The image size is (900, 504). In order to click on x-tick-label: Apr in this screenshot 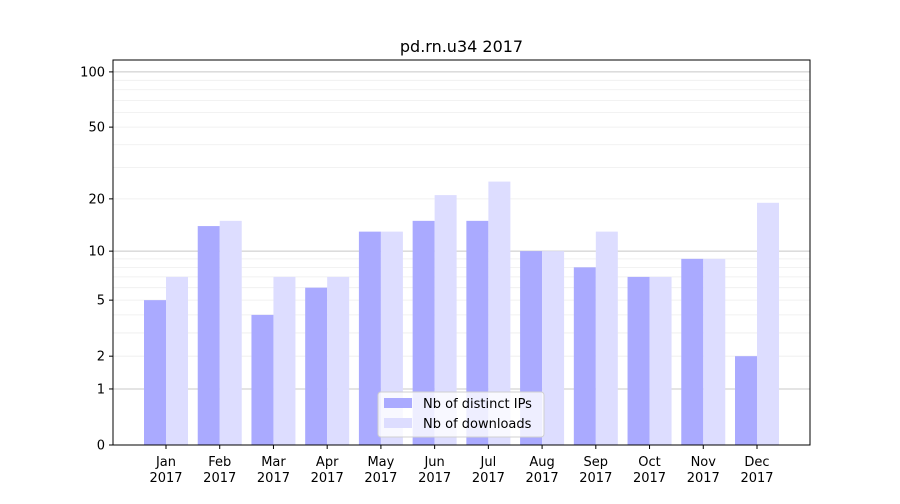, I will do `click(327, 462)`.